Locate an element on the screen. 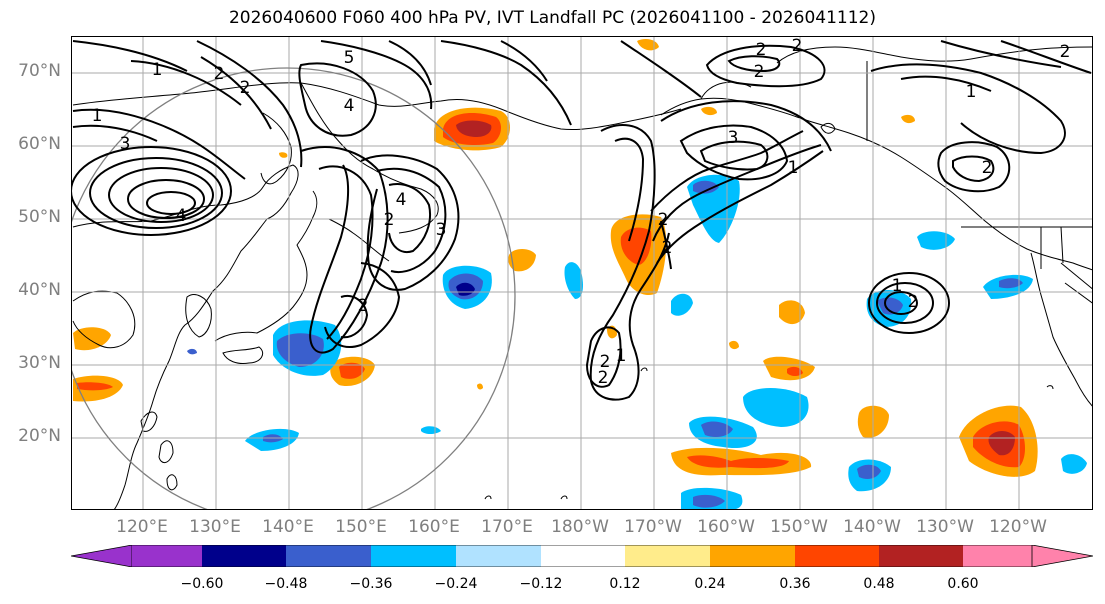  colorbar-tick: −0.48 is located at coordinates (286, 584).